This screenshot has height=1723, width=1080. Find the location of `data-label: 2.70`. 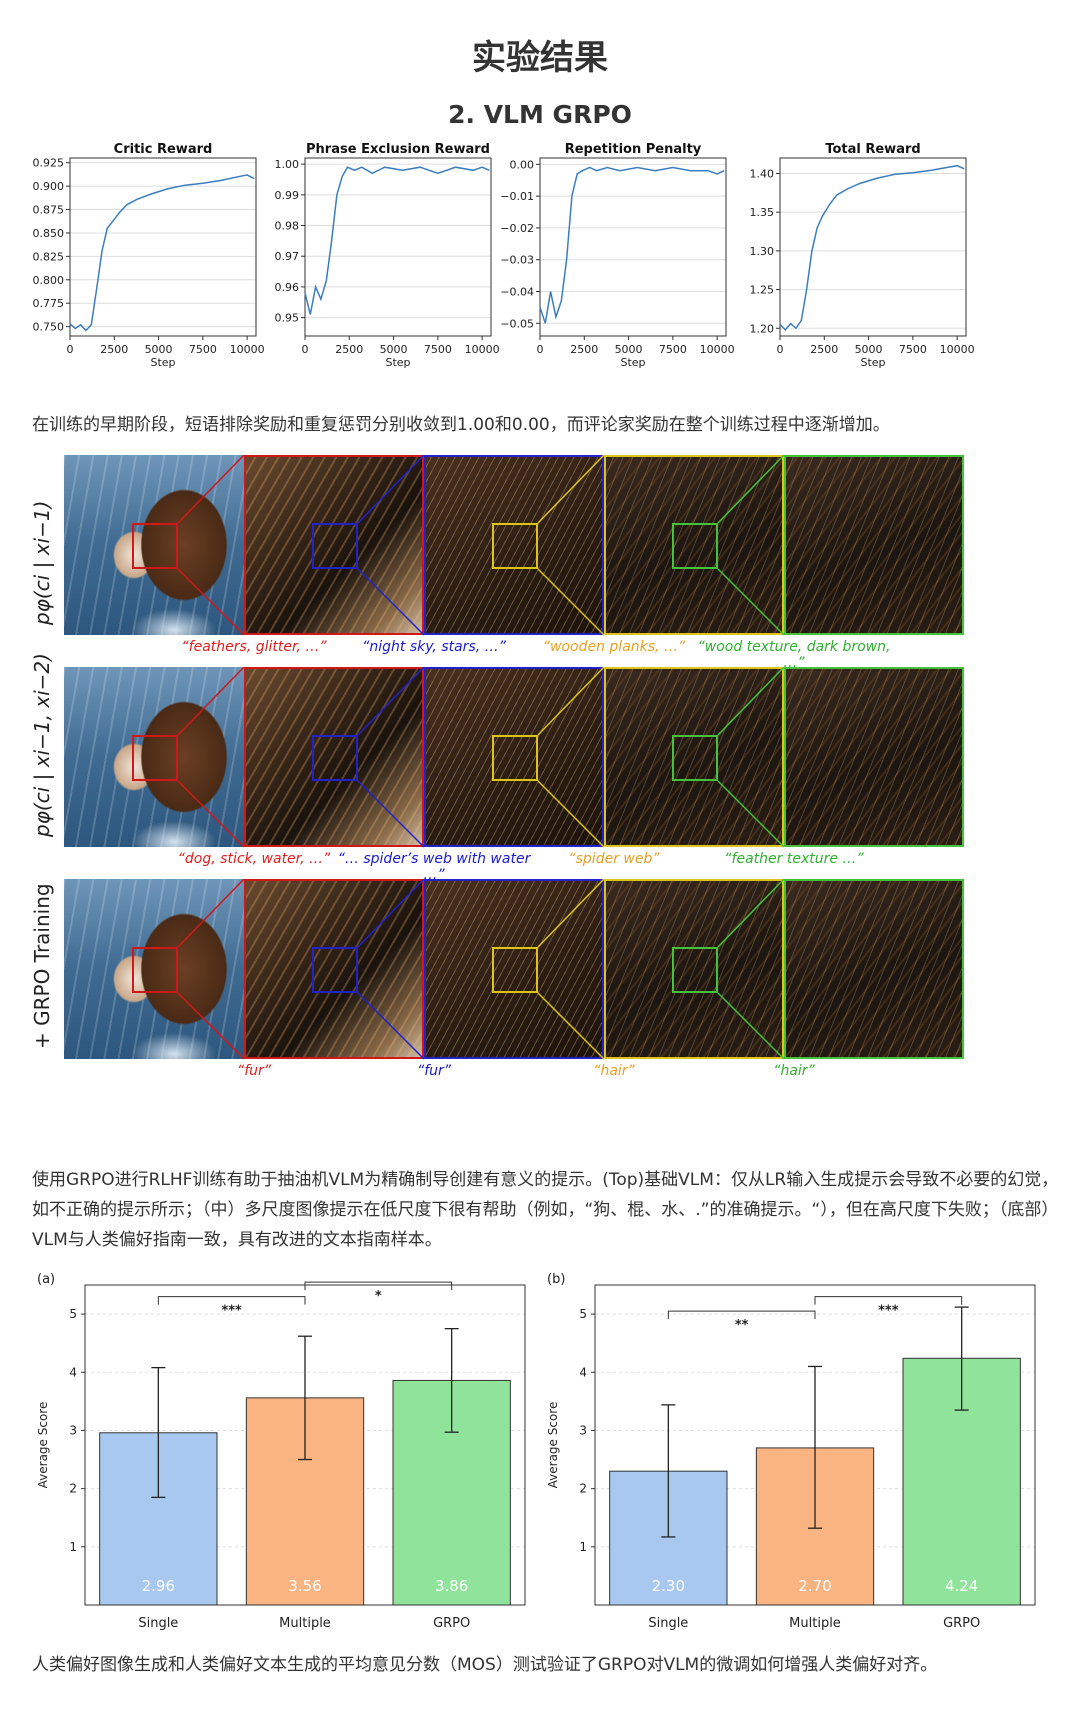

data-label: 2.70 is located at coordinates (814, 1586).